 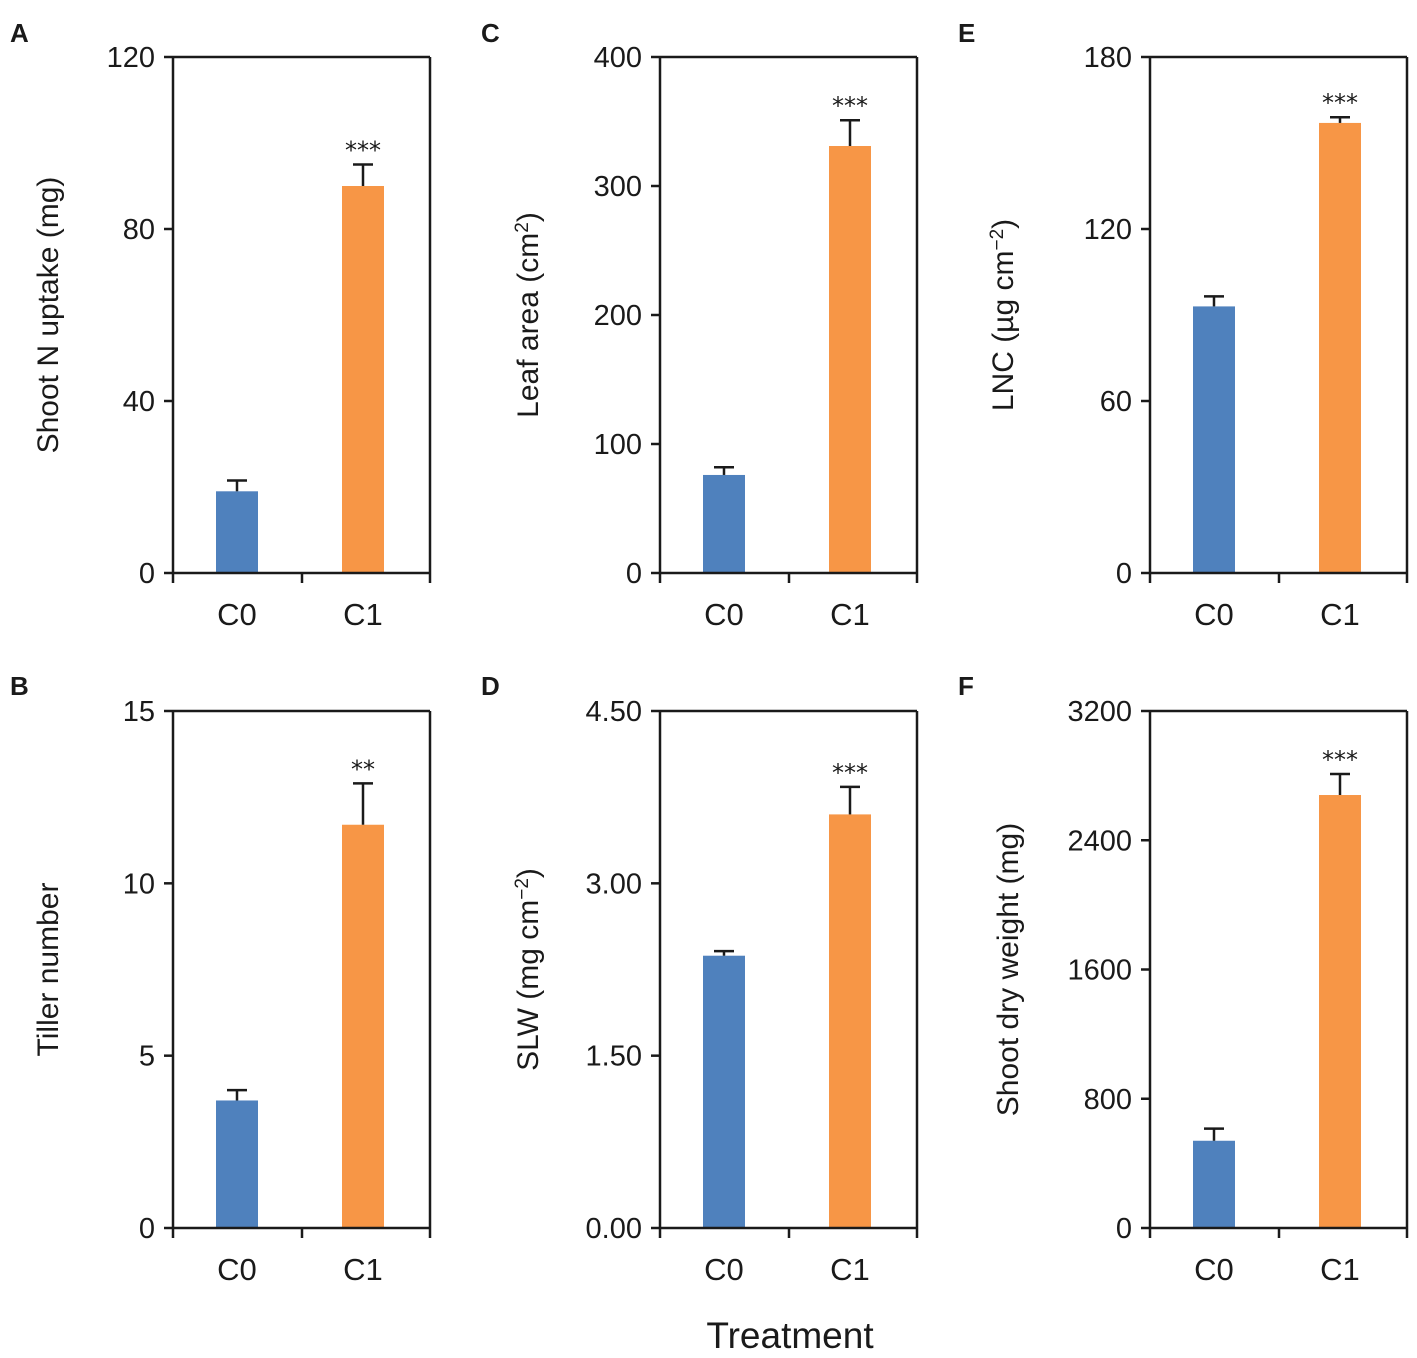 I want to click on panel-d-y-axis-title-part: ), so click(x=528, y=873).